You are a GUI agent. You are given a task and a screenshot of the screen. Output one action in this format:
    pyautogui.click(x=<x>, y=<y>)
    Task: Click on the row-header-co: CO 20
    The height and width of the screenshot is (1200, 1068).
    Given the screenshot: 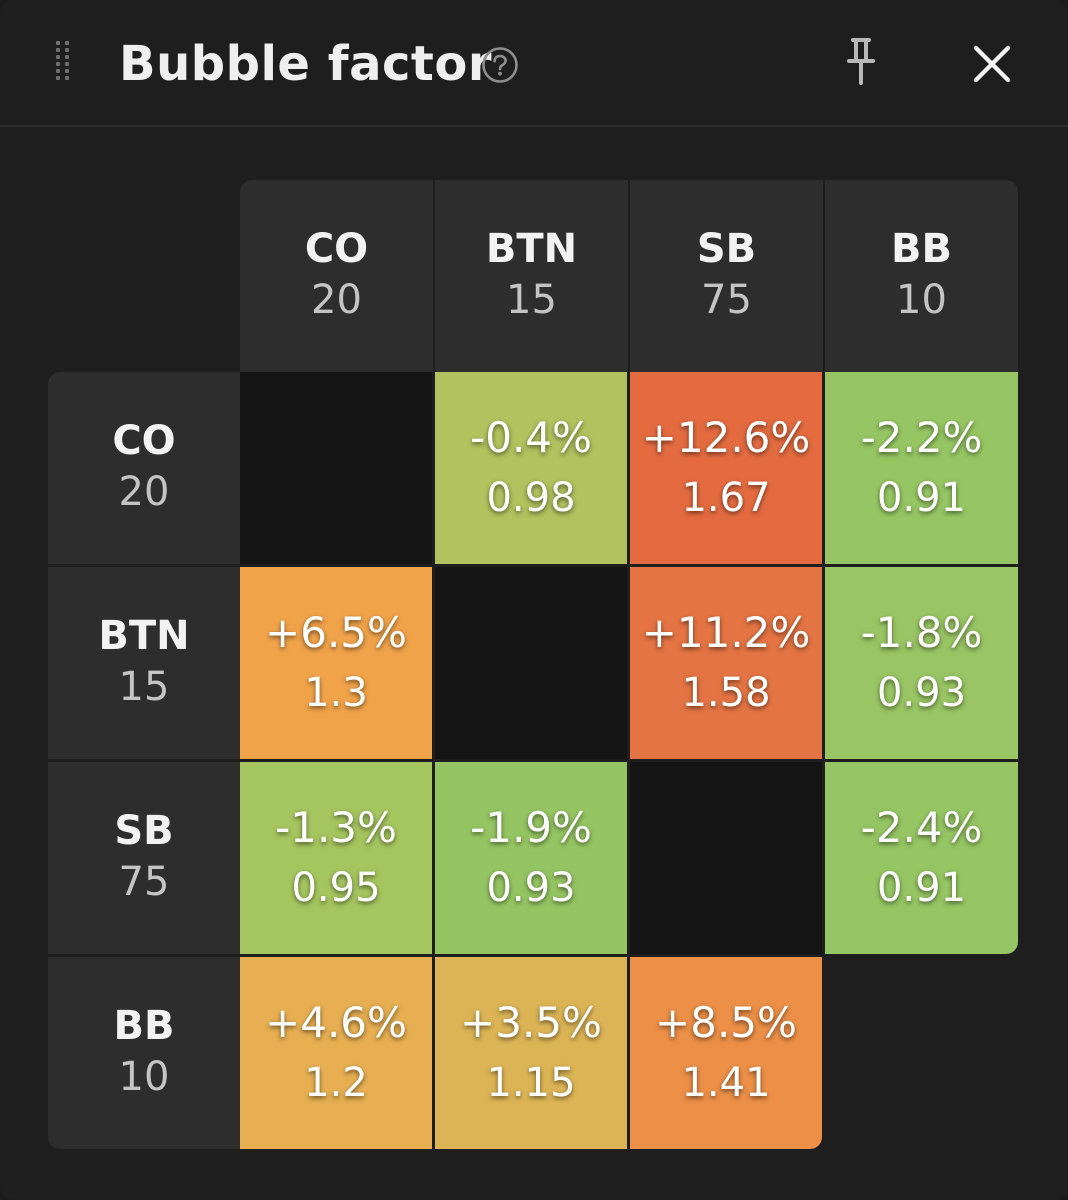 What is the action you would take?
    pyautogui.click(x=144, y=468)
    